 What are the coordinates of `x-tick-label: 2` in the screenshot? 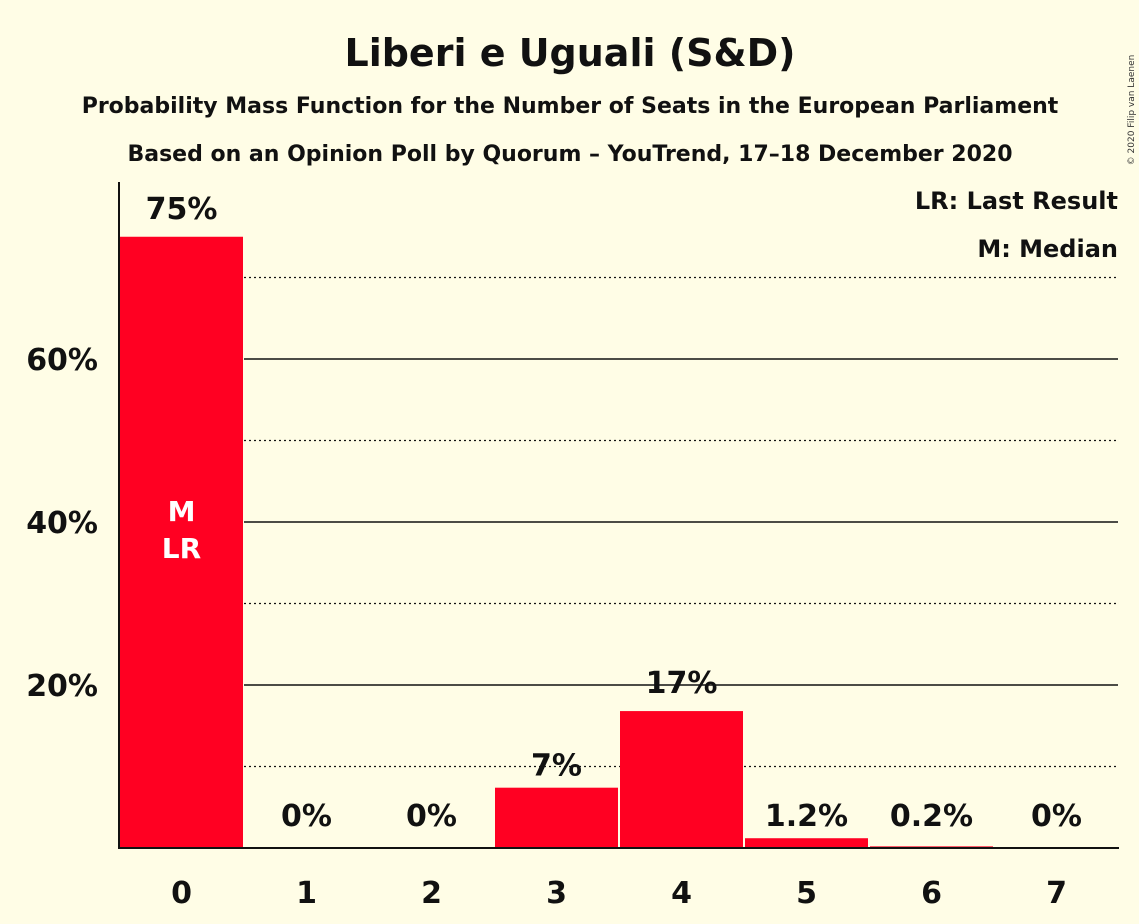 It's located at (431, 893).